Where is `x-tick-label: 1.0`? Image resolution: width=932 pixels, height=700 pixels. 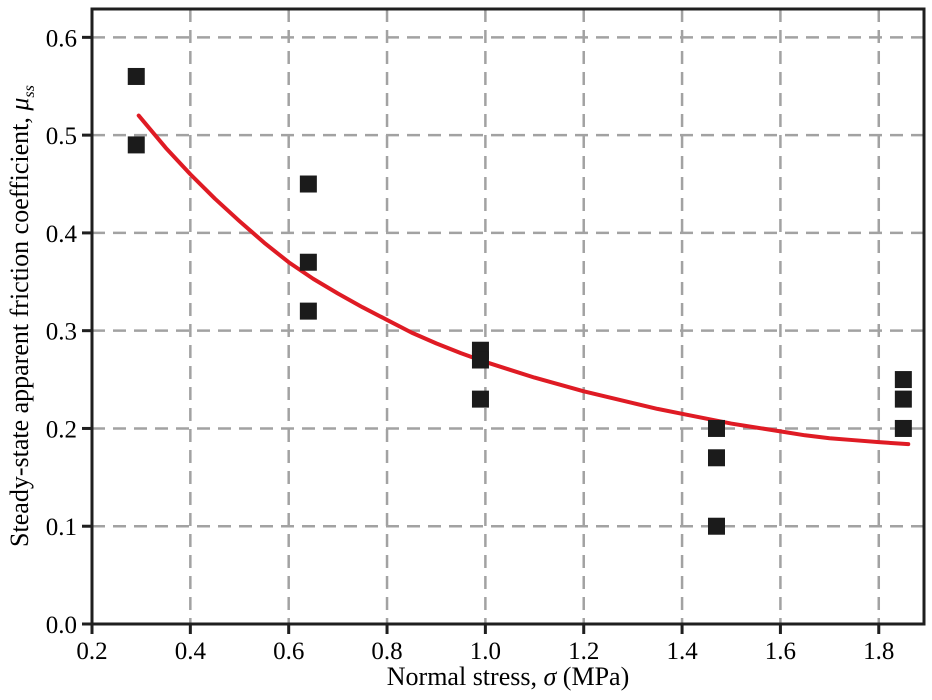 x-tick-label: 1.0 is located at coordinates (485, 651).